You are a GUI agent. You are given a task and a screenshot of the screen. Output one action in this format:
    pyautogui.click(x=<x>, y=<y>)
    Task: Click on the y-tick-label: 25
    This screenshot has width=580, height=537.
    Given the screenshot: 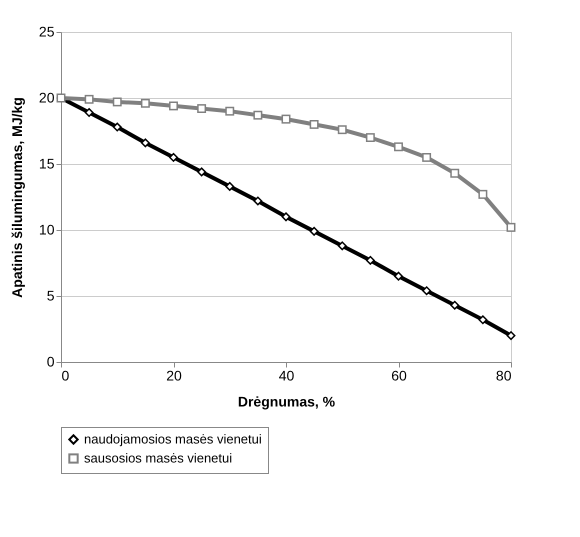 What is the action you would take?
    pyautogui.click(x=46, y=32)
    